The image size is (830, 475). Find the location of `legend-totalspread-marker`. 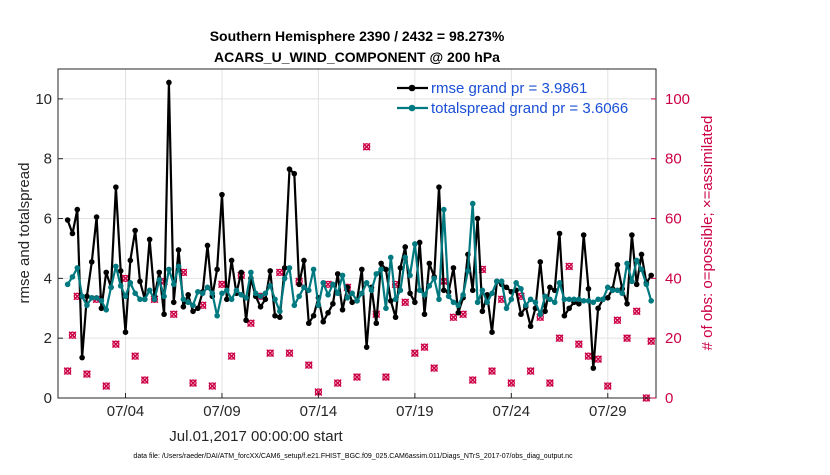

legend-totalspread-marker is located at coordinates (412, 108).